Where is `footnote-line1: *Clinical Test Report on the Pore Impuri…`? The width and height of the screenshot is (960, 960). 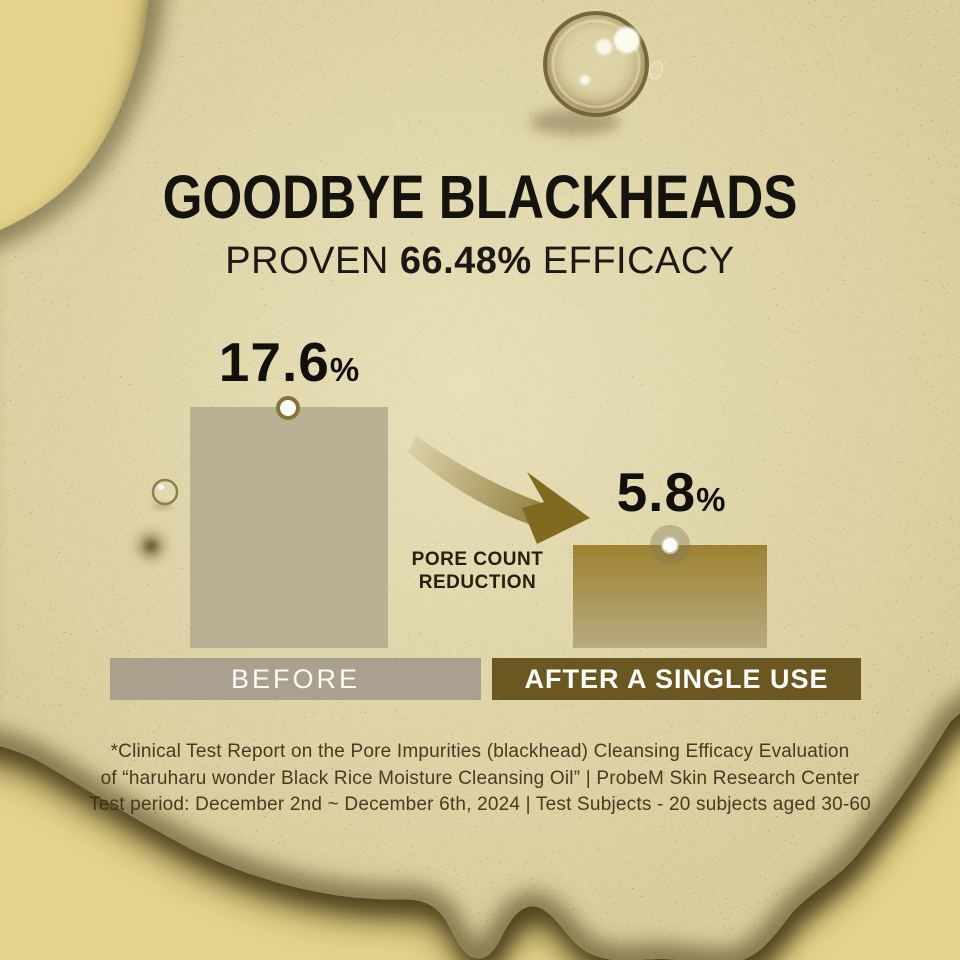
footnote-line1: *Clinical Test Report on the Pore Impuri… is located at coordinates (480, 751).